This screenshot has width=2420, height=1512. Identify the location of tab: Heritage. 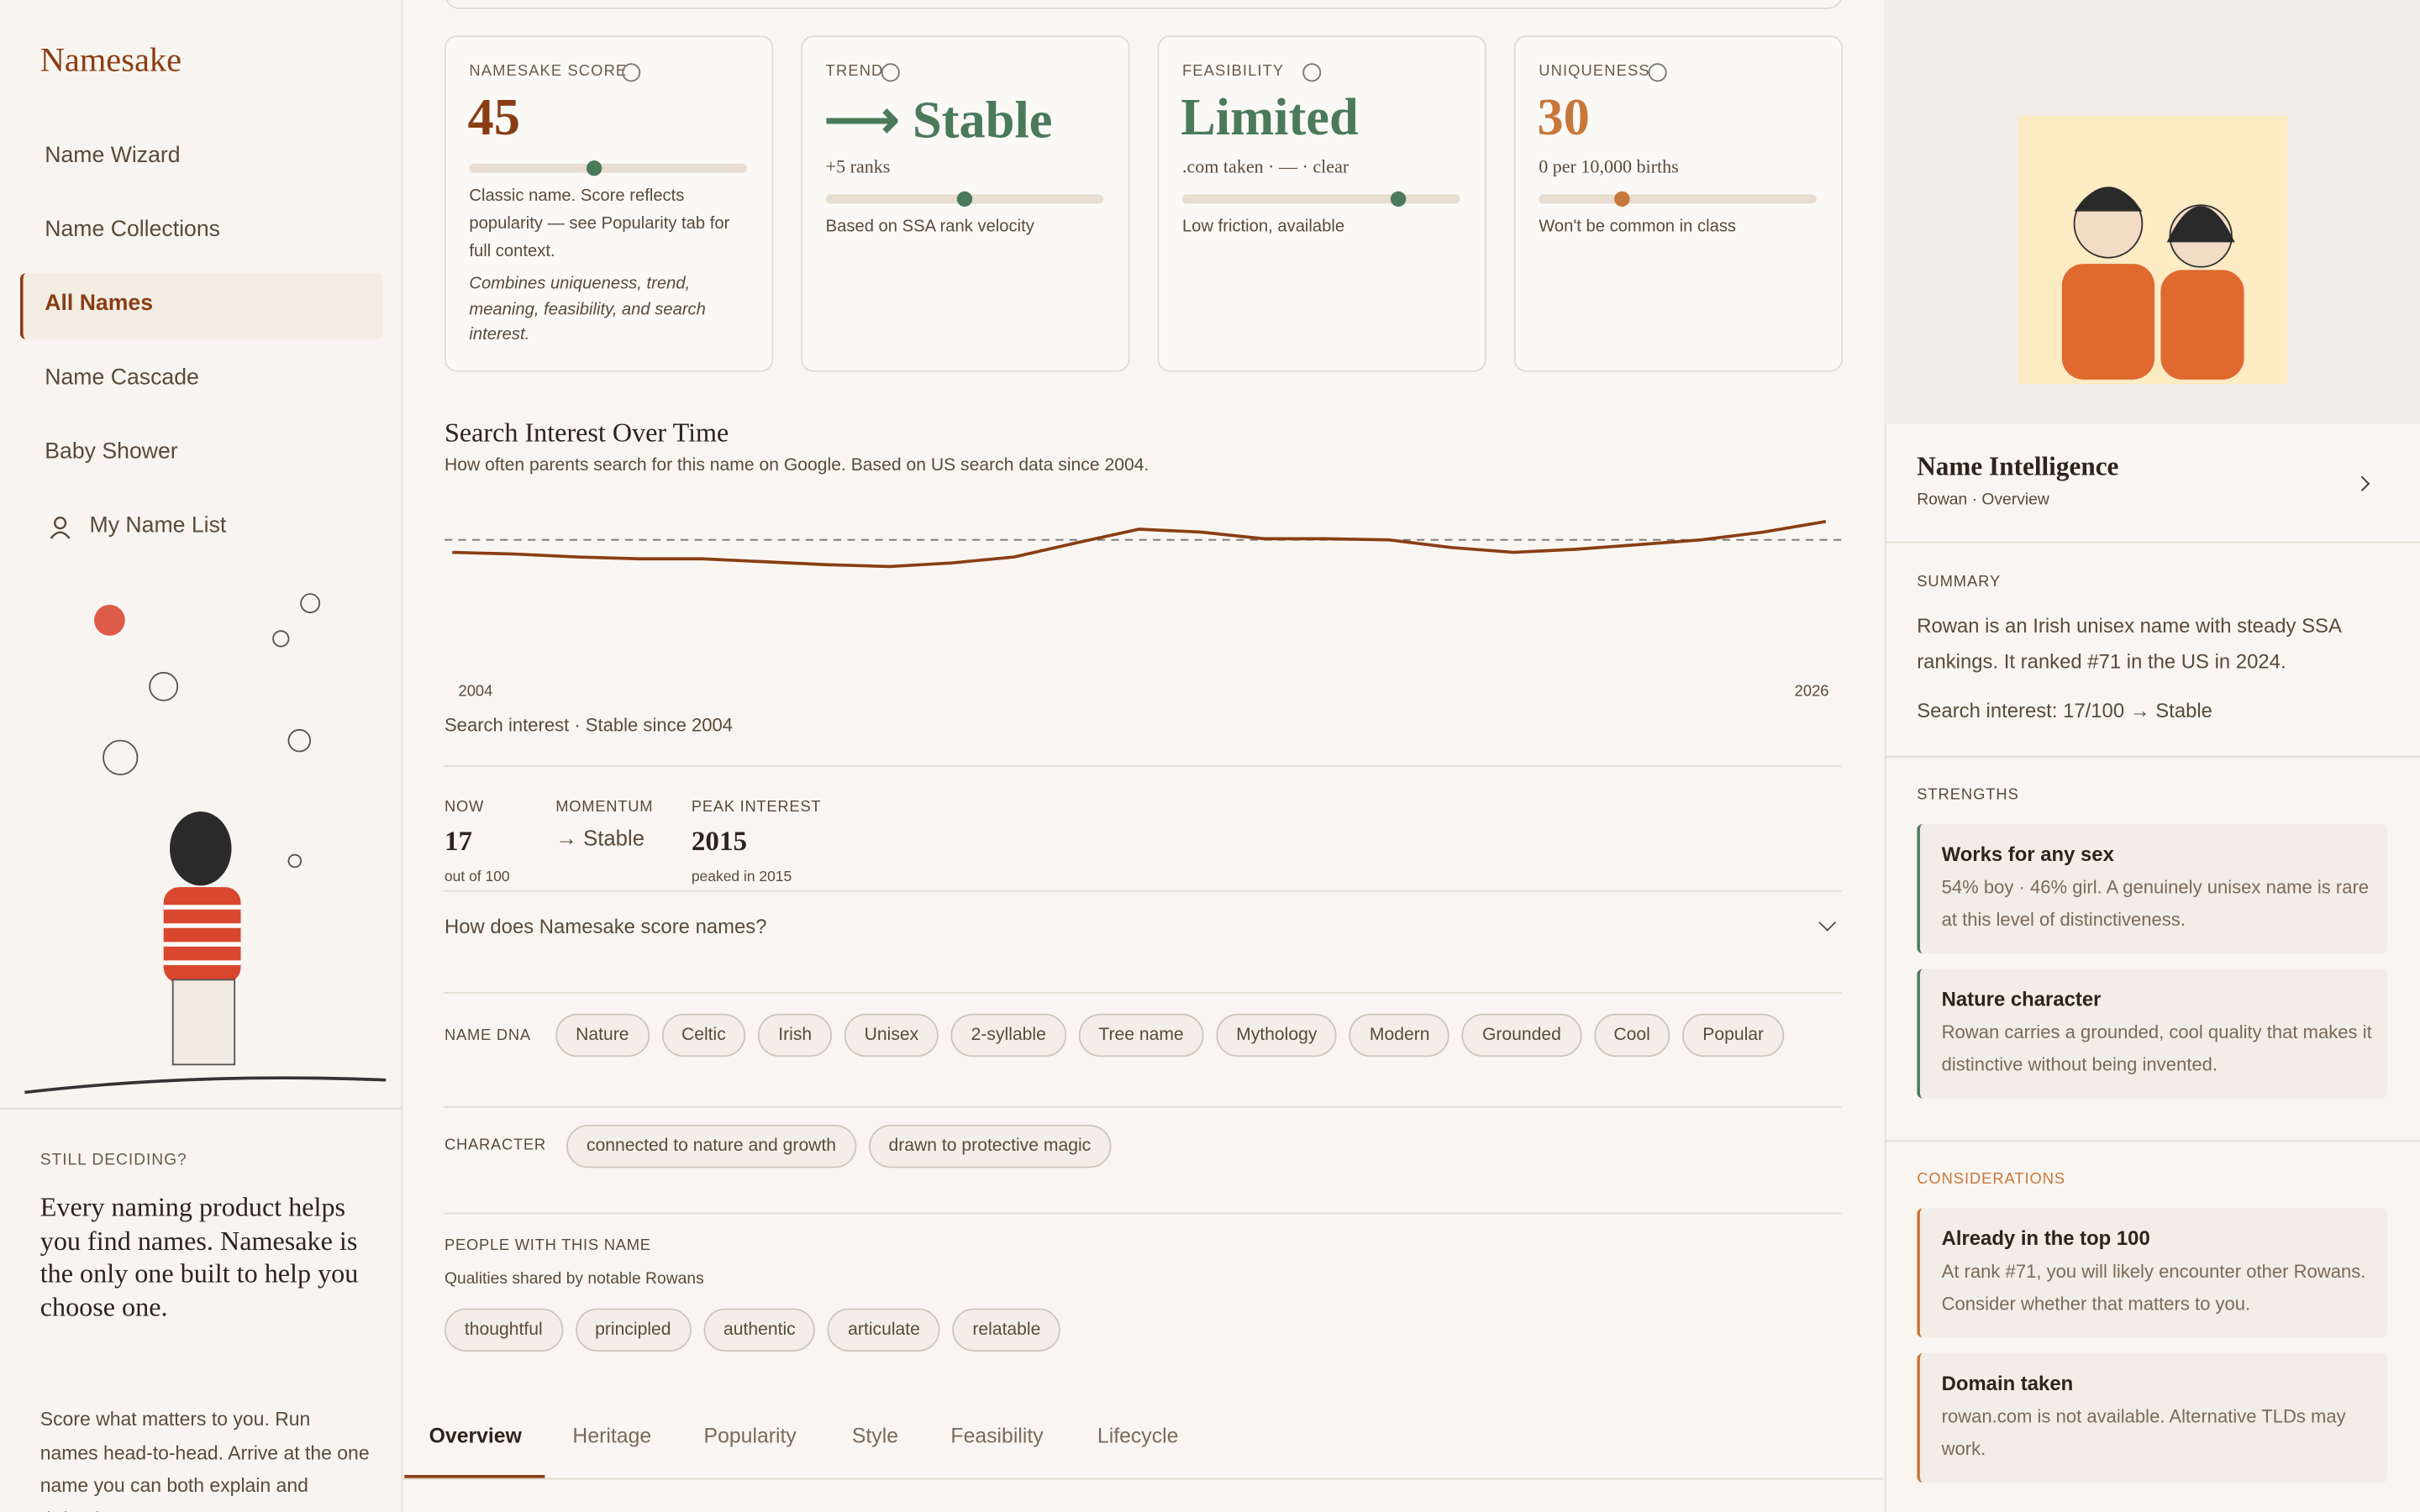
(612, 1435).